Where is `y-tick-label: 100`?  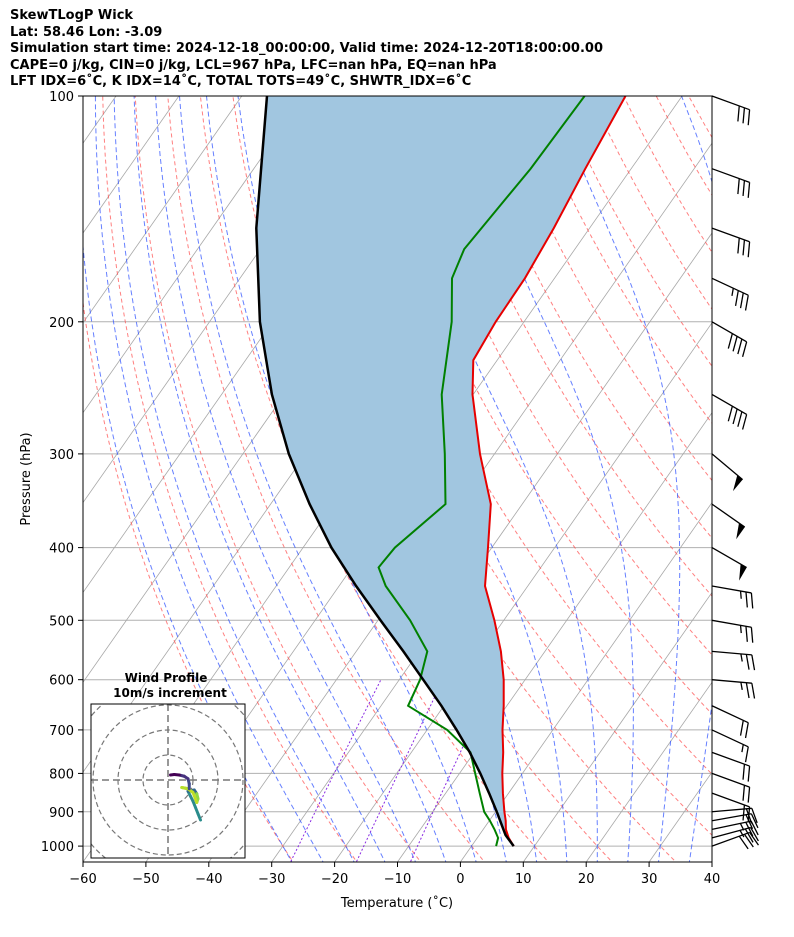
y-tick-label: 100 is located at coordinates (61, 97).